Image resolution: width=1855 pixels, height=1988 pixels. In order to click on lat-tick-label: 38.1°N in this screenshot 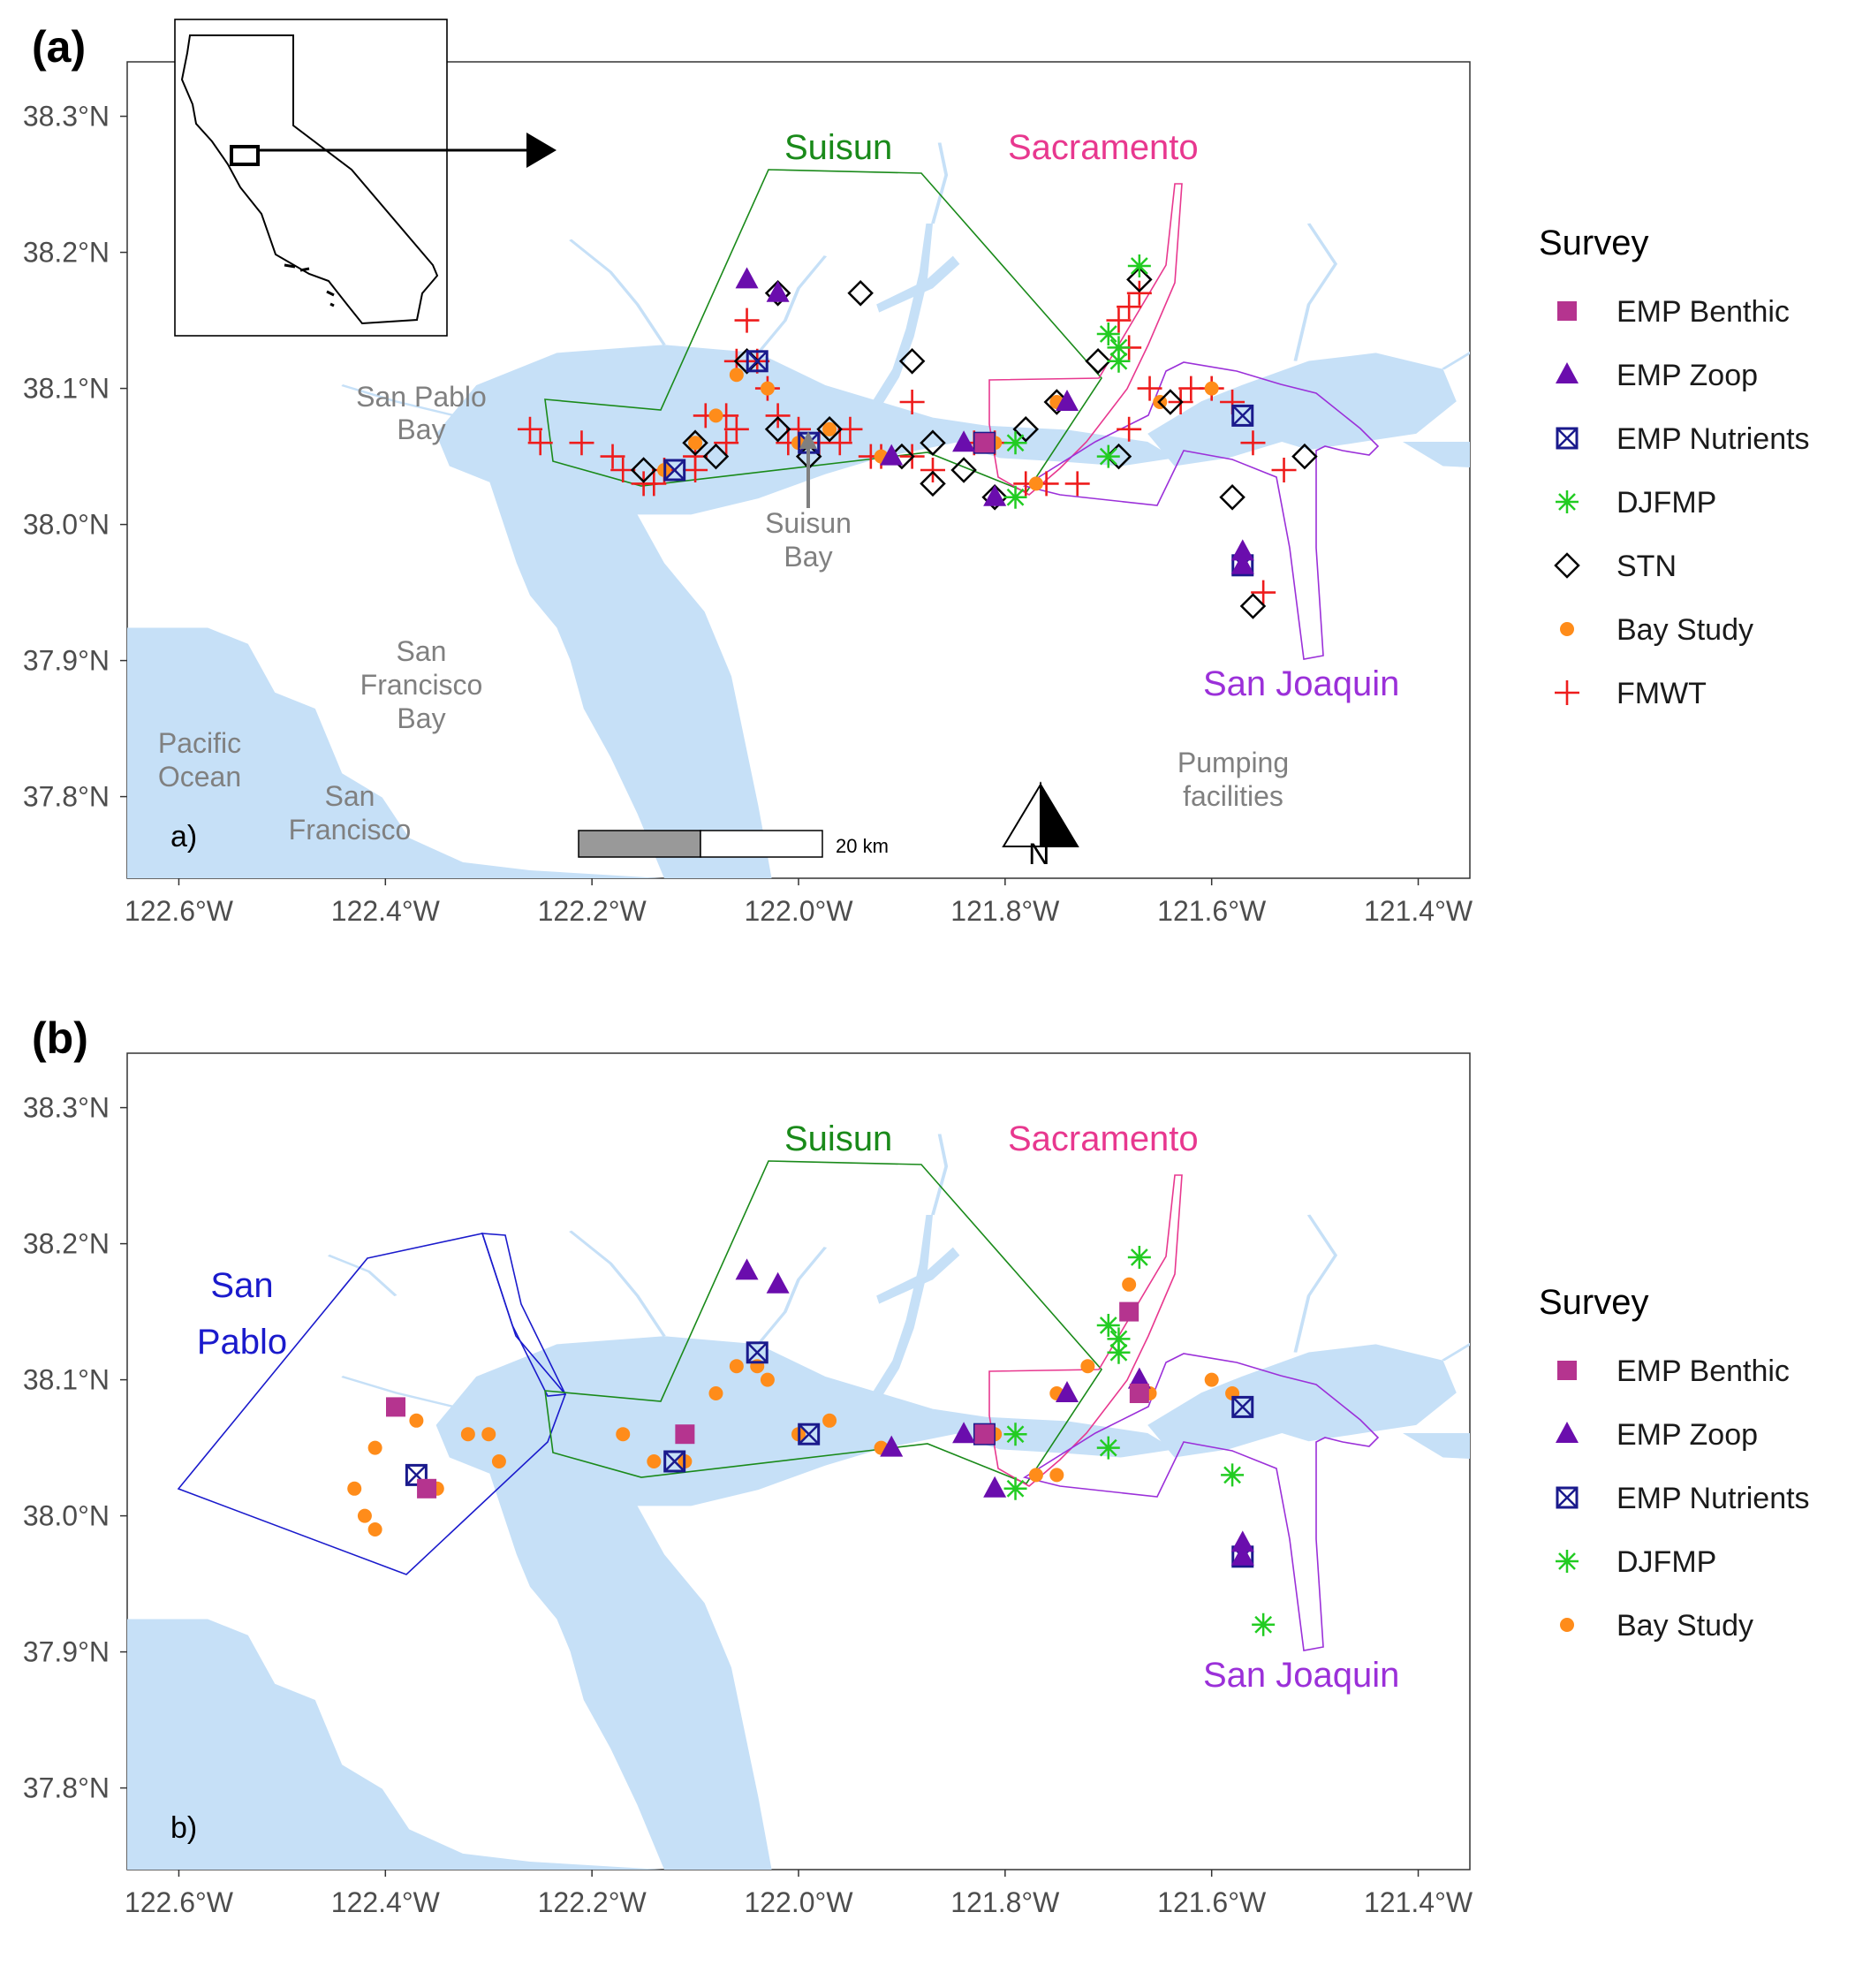, I will do `click(66, 1380)`.